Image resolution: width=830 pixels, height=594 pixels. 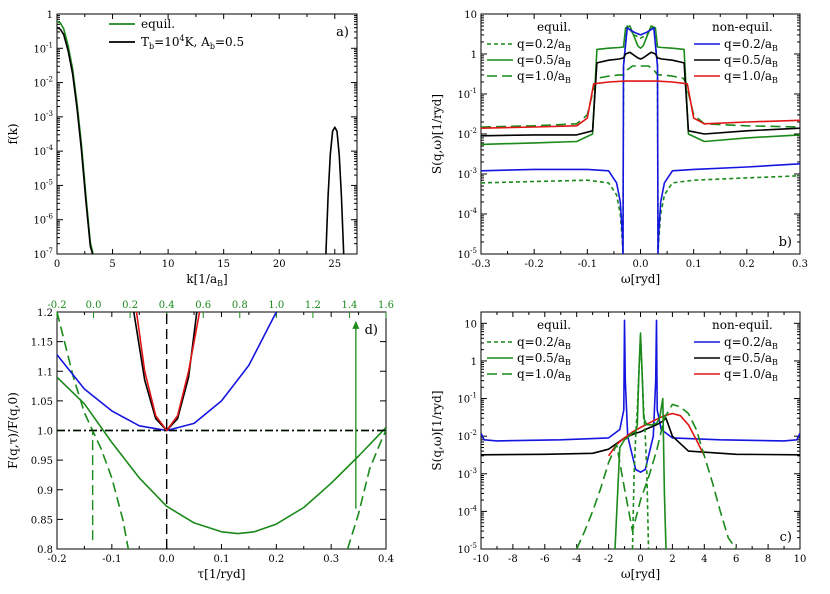 I want to click on arrow-head, so click(x=356, y=324).